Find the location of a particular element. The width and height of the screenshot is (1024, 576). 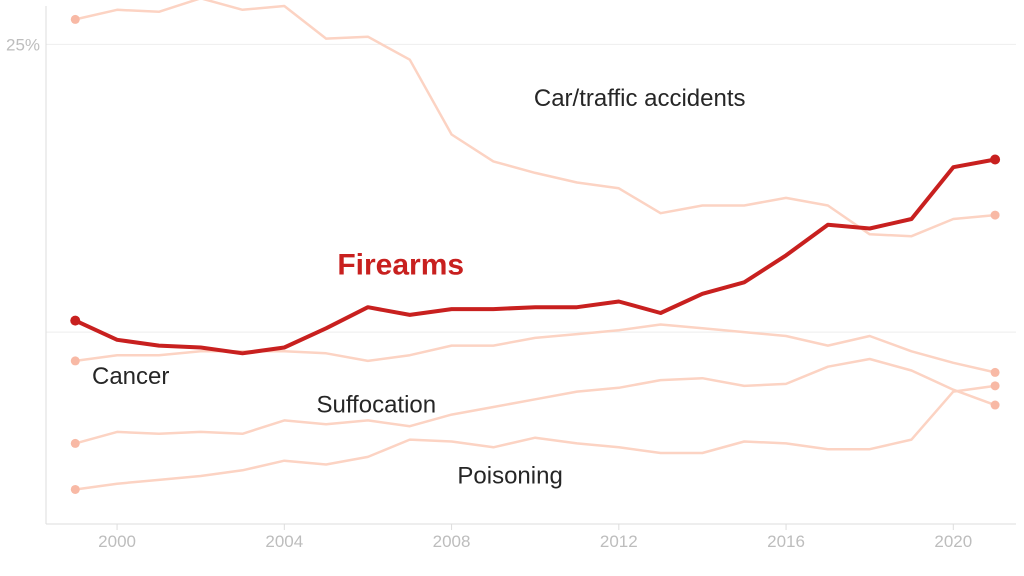

end-point-firearms is located at coordinates (995, 159).